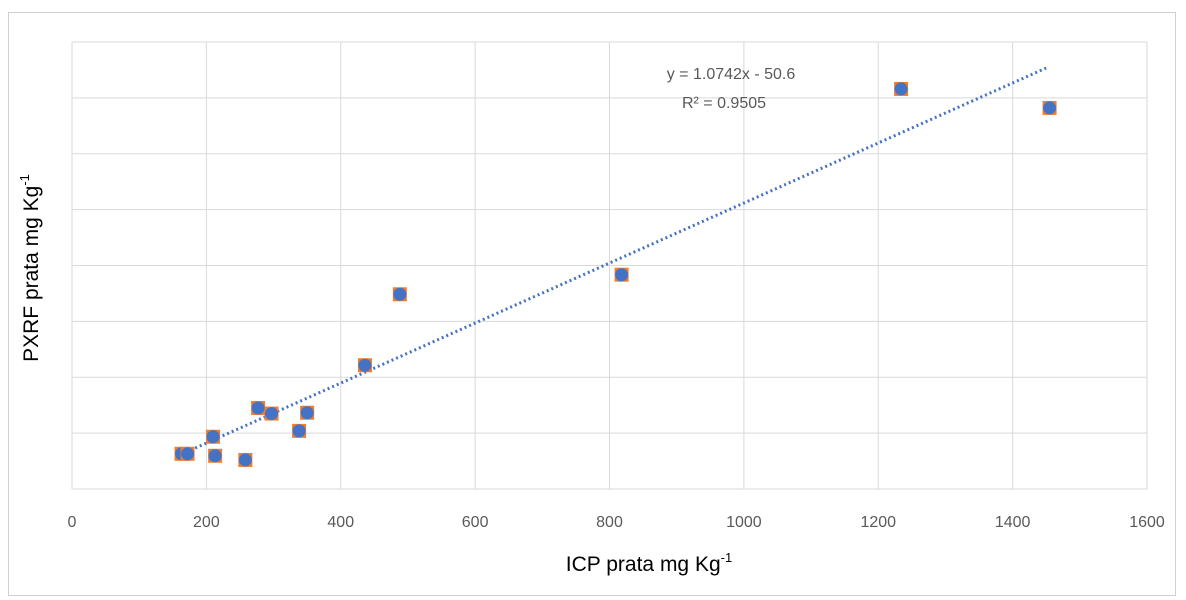  I want to click on x-tick-label: 200, so click(206, 522).